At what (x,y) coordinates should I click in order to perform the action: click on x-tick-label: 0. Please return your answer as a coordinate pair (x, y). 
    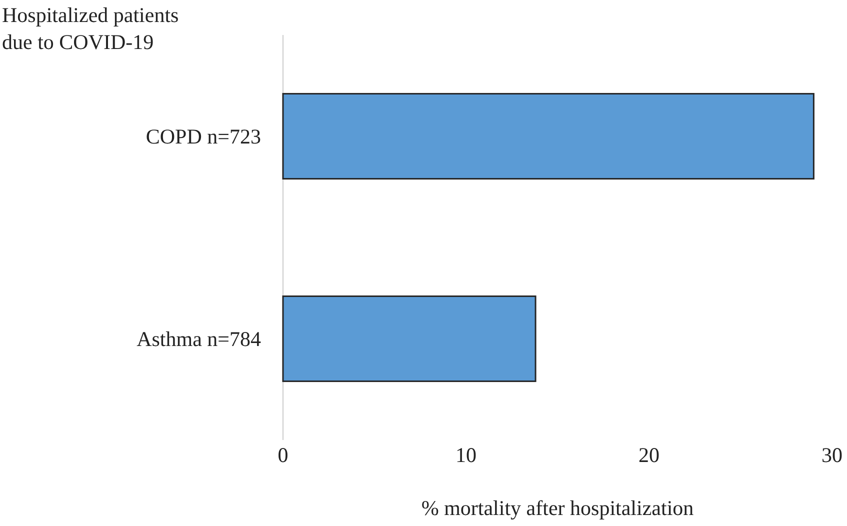
    Looking at the image, I should click on (283, 455).